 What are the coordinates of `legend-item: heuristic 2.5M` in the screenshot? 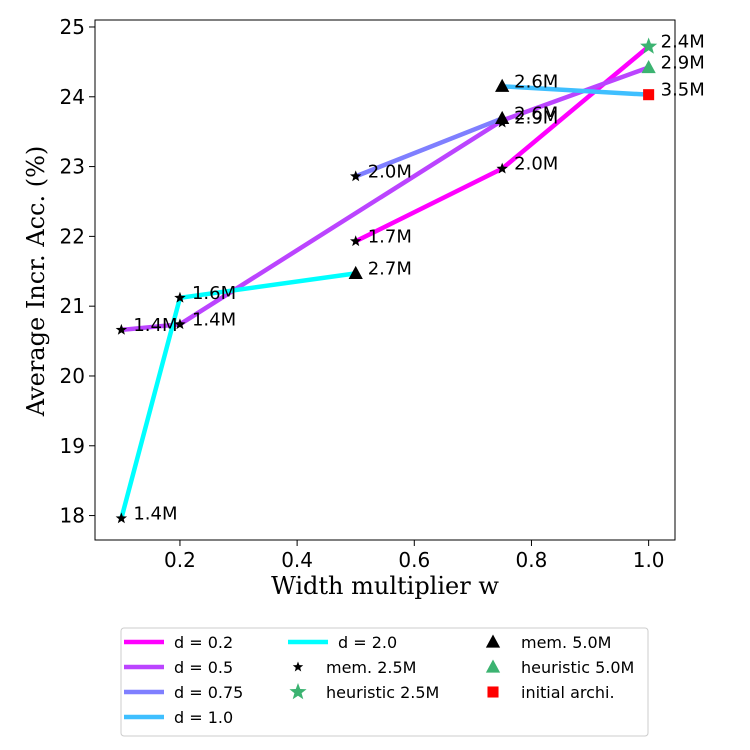 It's located at (364, 692).